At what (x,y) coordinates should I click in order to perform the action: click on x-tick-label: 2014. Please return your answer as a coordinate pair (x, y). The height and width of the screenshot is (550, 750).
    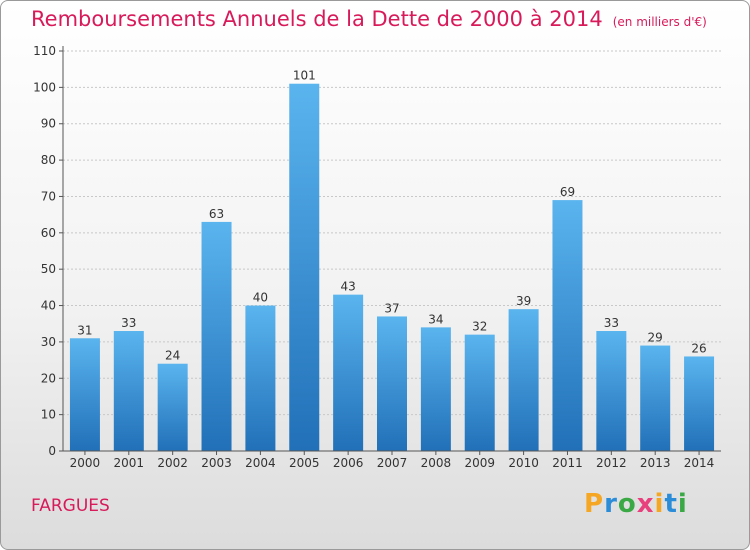
    Looking at the image, I should click on (699, 463).